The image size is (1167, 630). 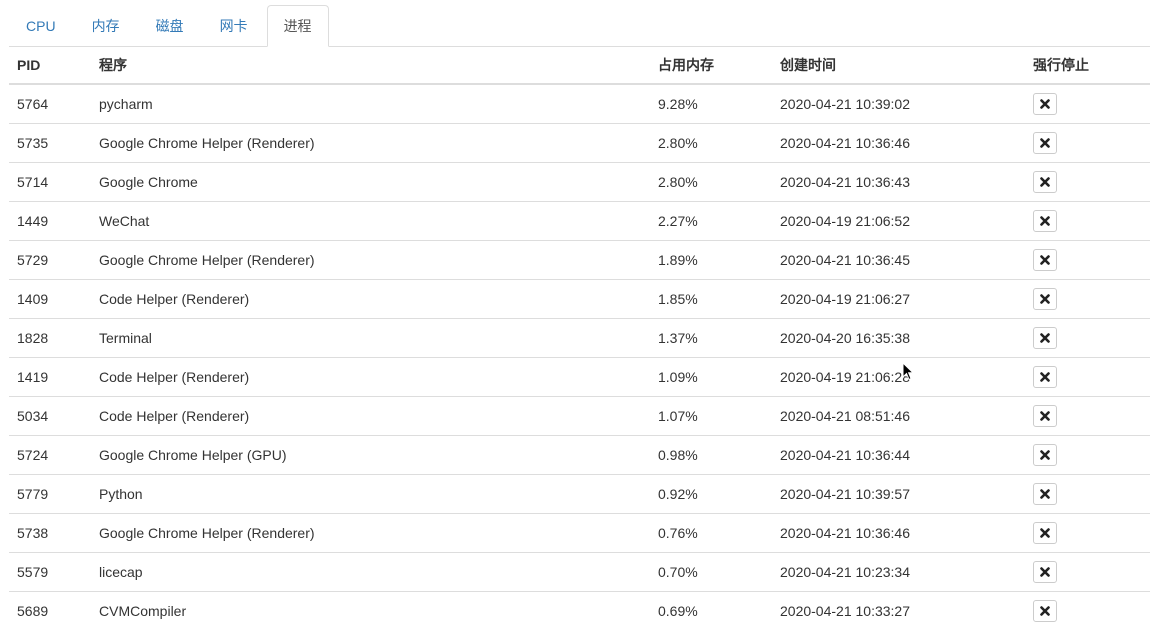 What do you see at coordinates (845, 103) in the screenshot?
I see `created-time-cell: 2020-04-21 10:39:02` at bounding box center [845, 103].